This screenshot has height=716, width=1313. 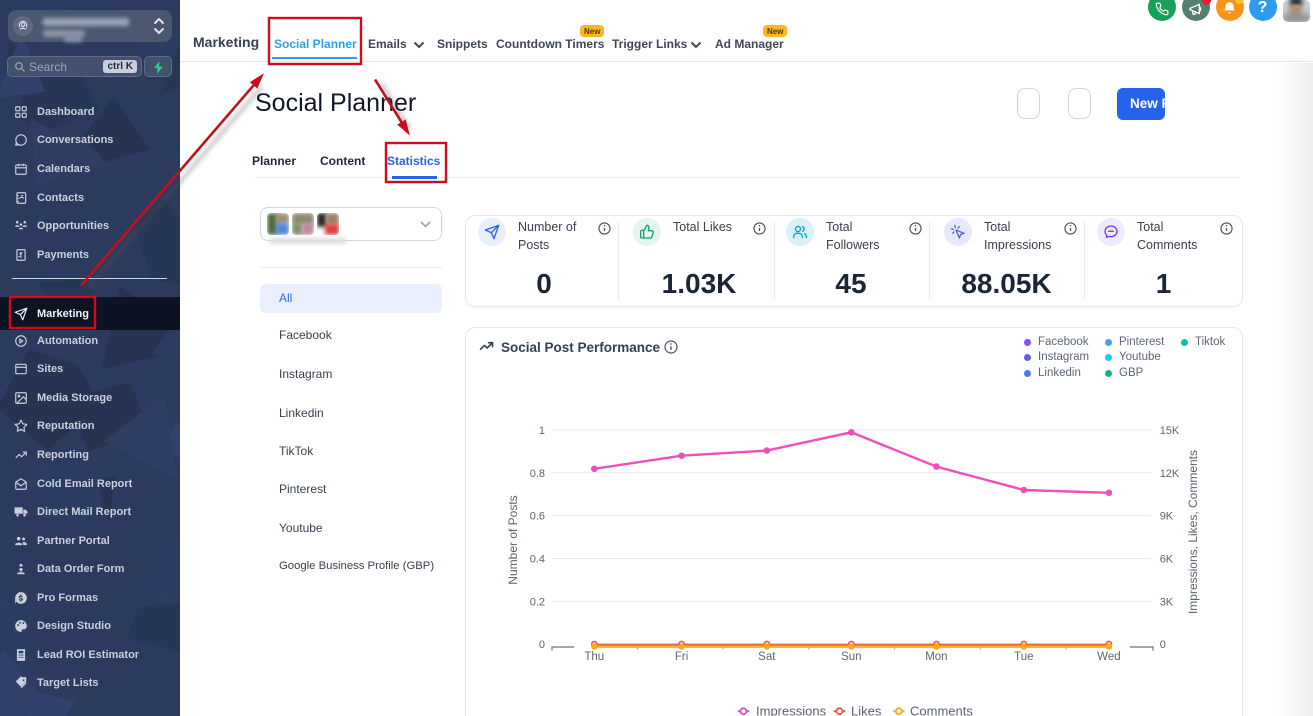 What do you see at coordinates (941, 710) in the screenshot?
I see `svg-text: Comments` at bounding box center [941, 710].